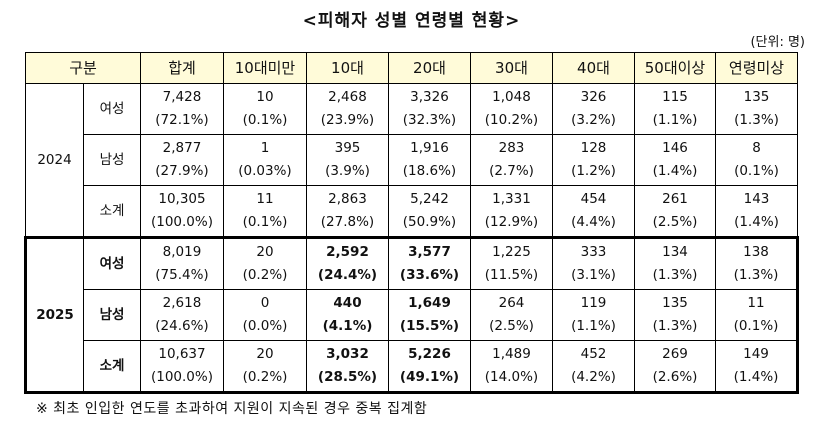 This screenshot has width=823, height=425. What do you see at coordinates (347, 120) in the screenshot?
I see `percent-value: (23.9%)` at bounding box center [347, 120].